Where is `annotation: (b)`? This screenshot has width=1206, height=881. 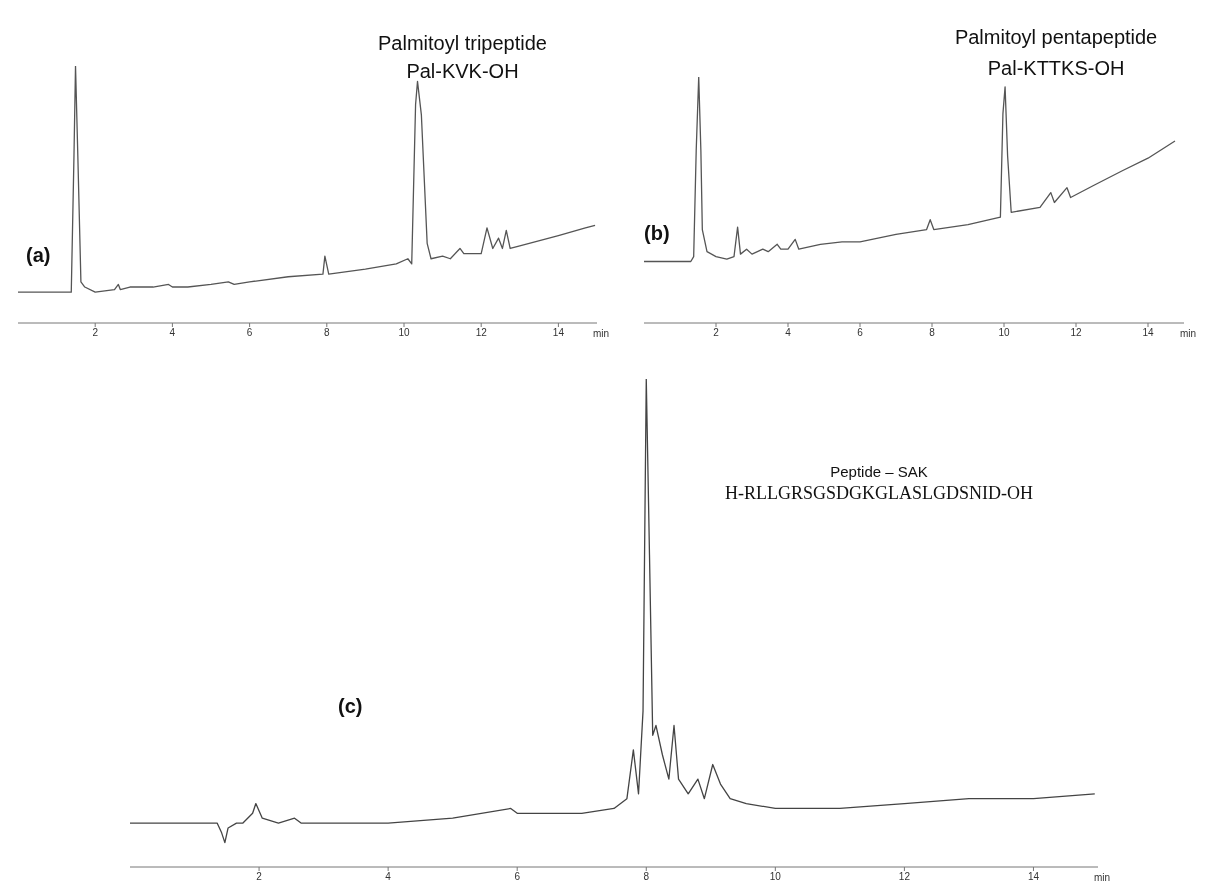
annotation: (b) is located at coordinates (657, 233).